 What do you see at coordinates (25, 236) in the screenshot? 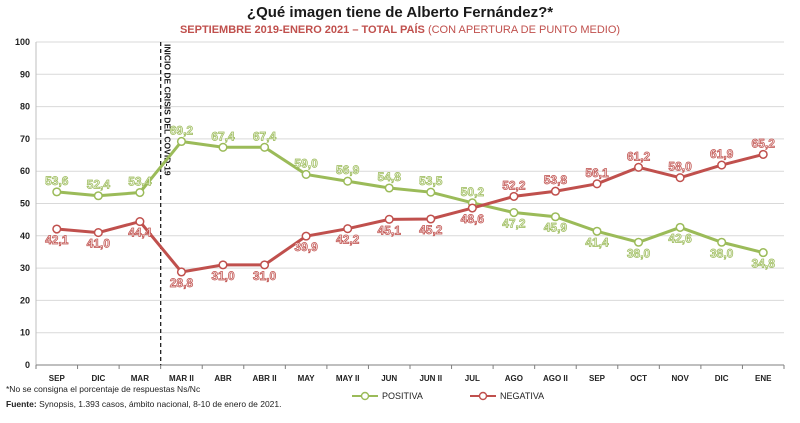
I see `y-tick-label: 40` at bounding box center [25, 236].